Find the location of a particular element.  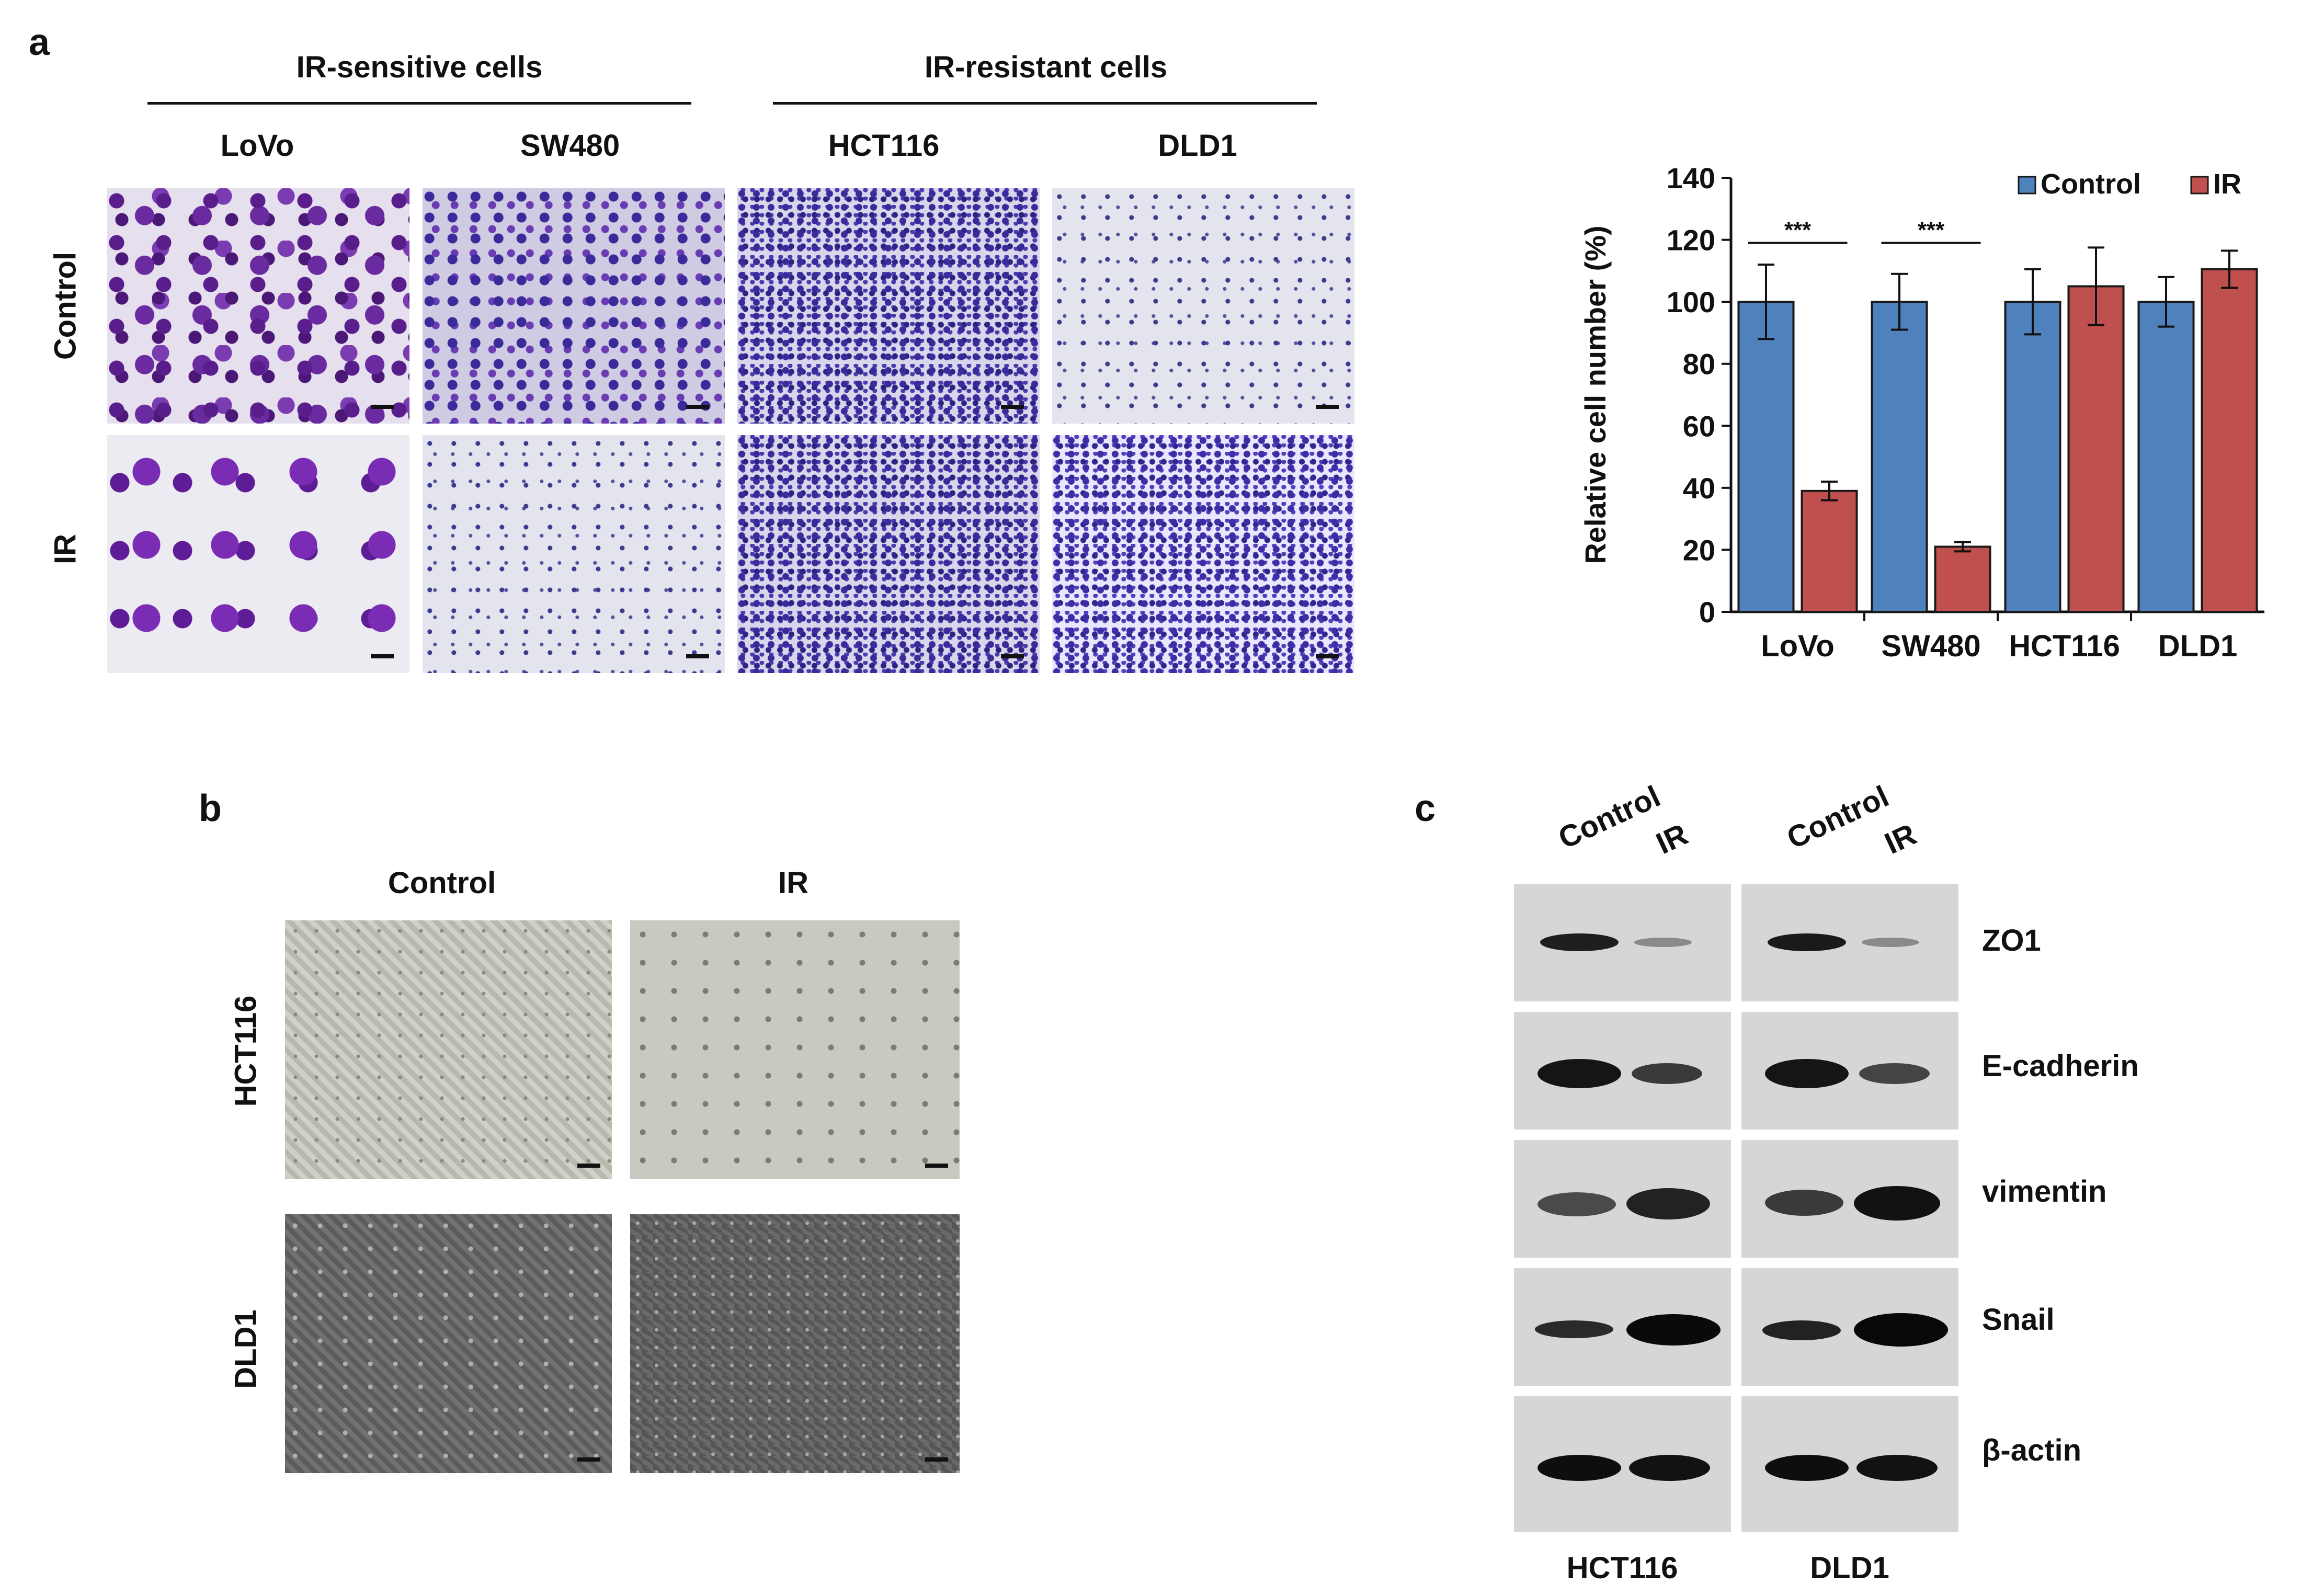

panel-label-b: b is located at coordinates (210, 808).